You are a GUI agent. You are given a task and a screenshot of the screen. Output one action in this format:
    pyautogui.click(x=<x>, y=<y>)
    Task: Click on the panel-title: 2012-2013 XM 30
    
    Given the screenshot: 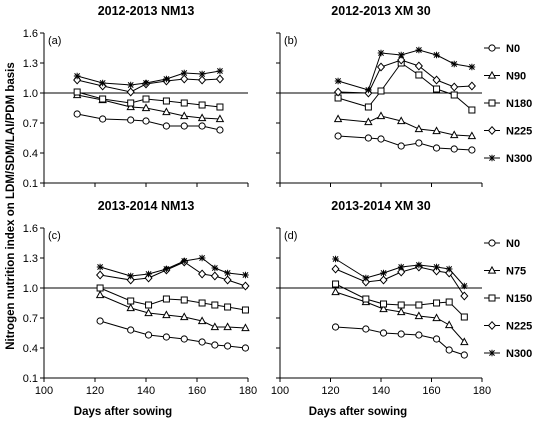 What is the action you would take?
    pyautogui.click(x=380, y=11)
    